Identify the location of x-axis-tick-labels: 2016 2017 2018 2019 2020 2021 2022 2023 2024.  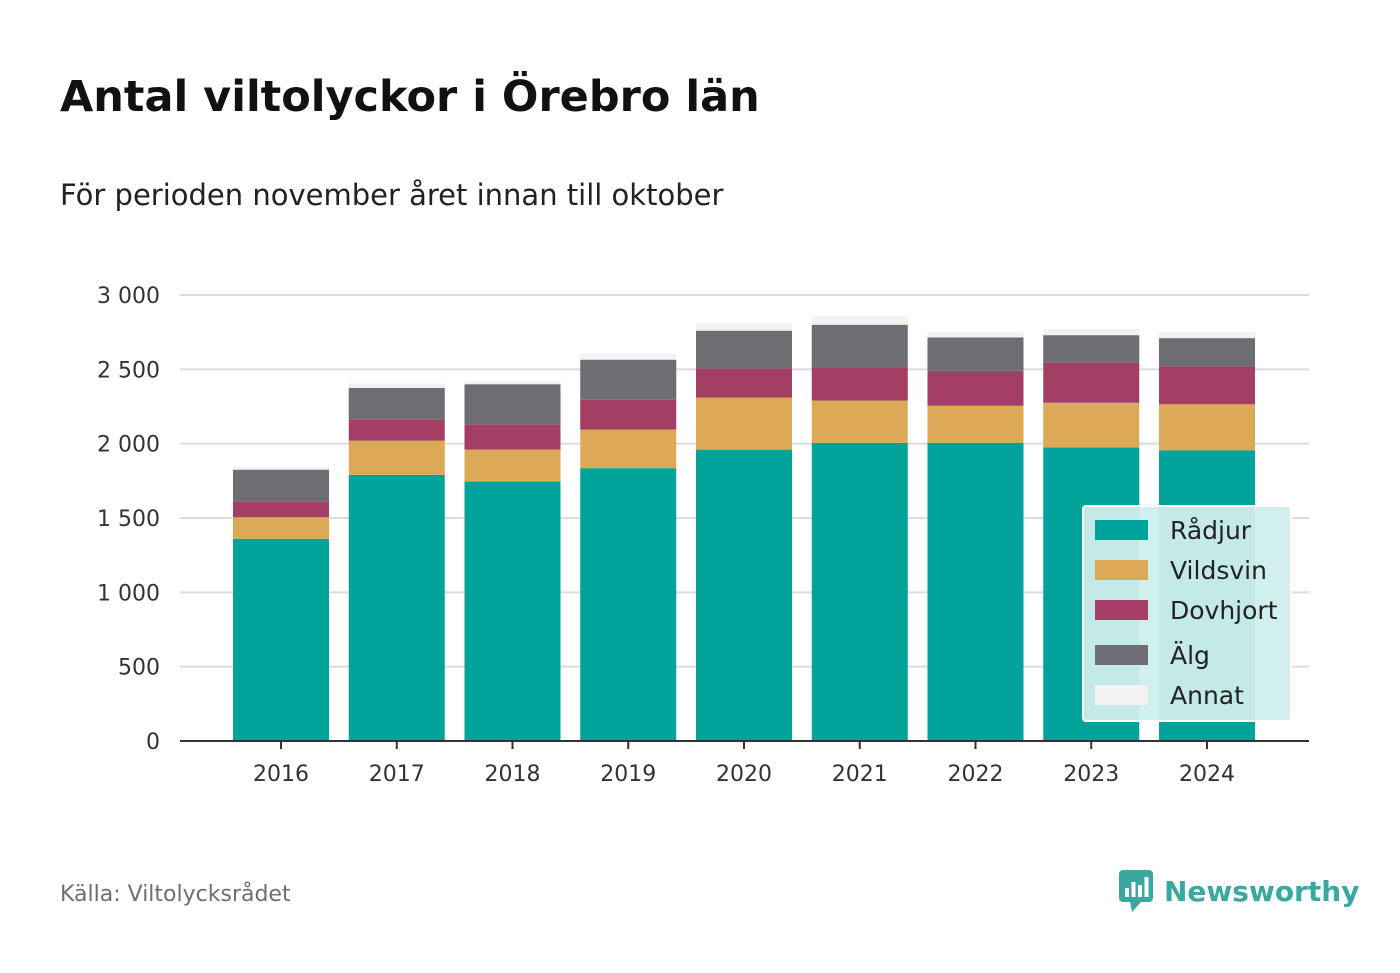
(744, 764).